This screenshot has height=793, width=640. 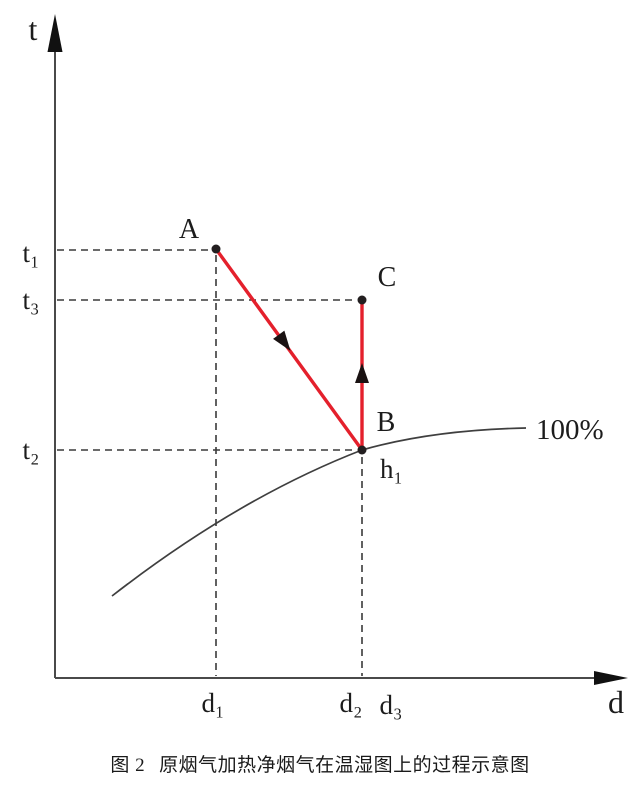 What do you see at coordinates (189, 229) in the screenshot?
I see `point-a-label: A` at bounding box center [189, 229].